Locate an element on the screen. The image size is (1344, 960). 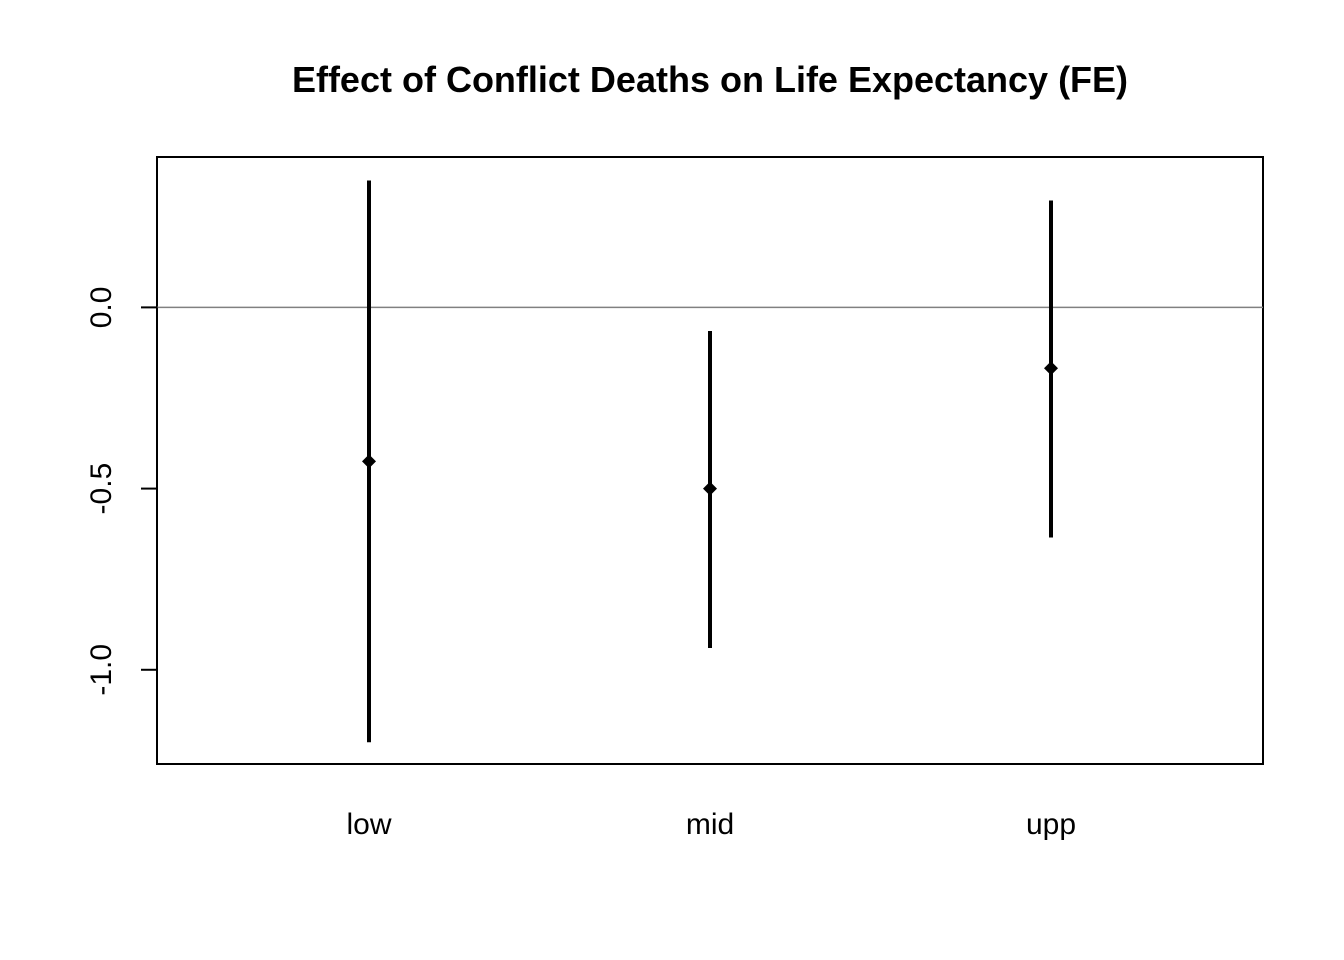
y-tick-label: -0.5 is located at coordinates (101, 489).